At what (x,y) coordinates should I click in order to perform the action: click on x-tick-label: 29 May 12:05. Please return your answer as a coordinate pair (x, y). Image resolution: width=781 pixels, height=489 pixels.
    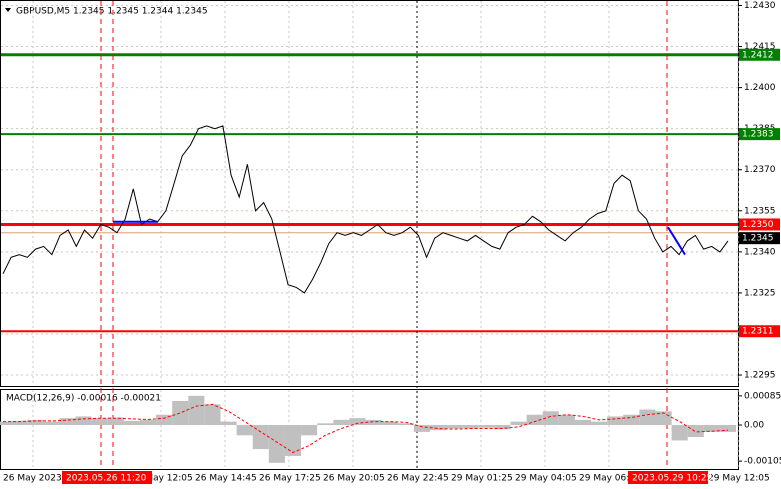
    Looking at the image, I should click on (739, 479).